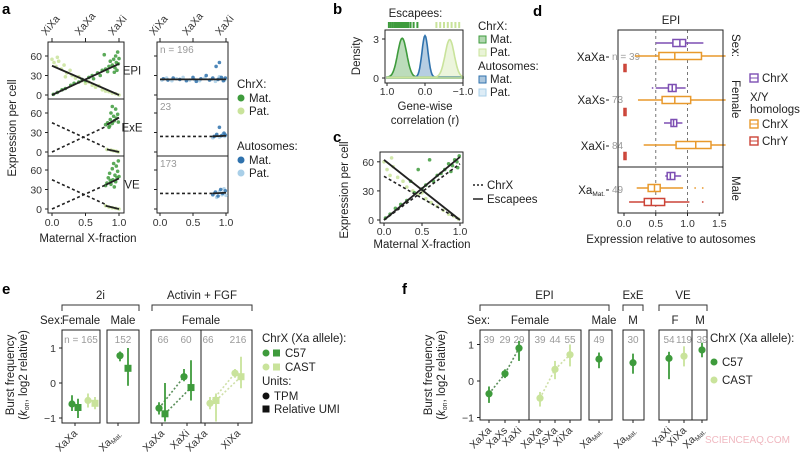  Describe the element at coordinates (193, 24) in the screenshot. I see `top-tick-label: XaXa` at that location.